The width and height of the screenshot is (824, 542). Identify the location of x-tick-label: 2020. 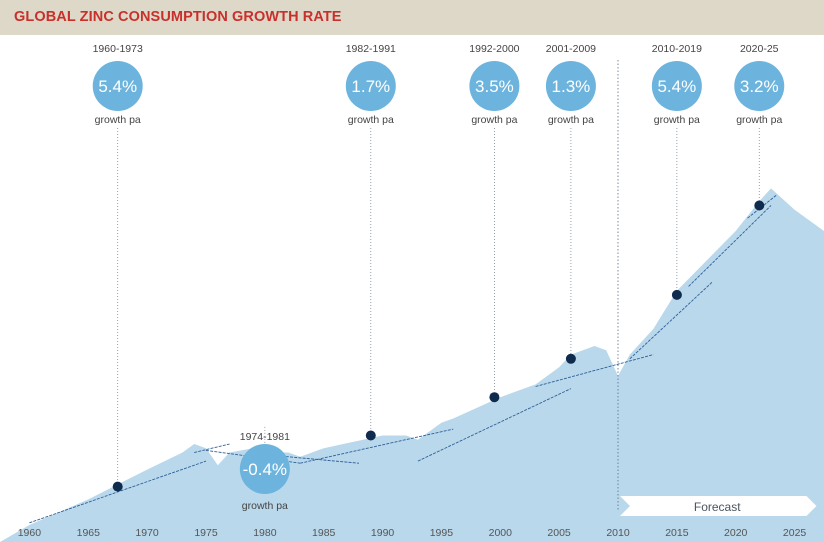
(736, 533).